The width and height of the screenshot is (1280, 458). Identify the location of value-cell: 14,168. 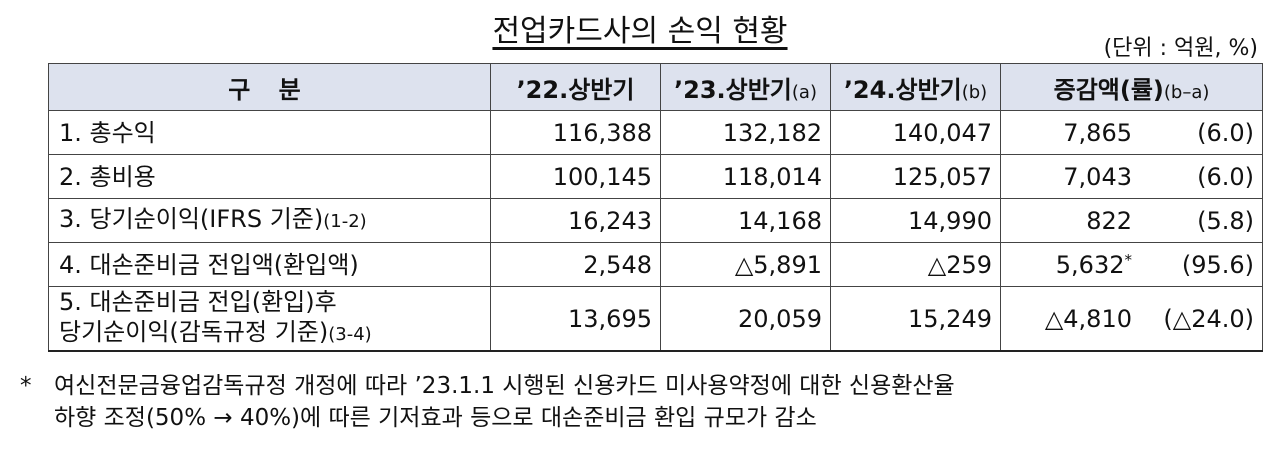
(745, 220).